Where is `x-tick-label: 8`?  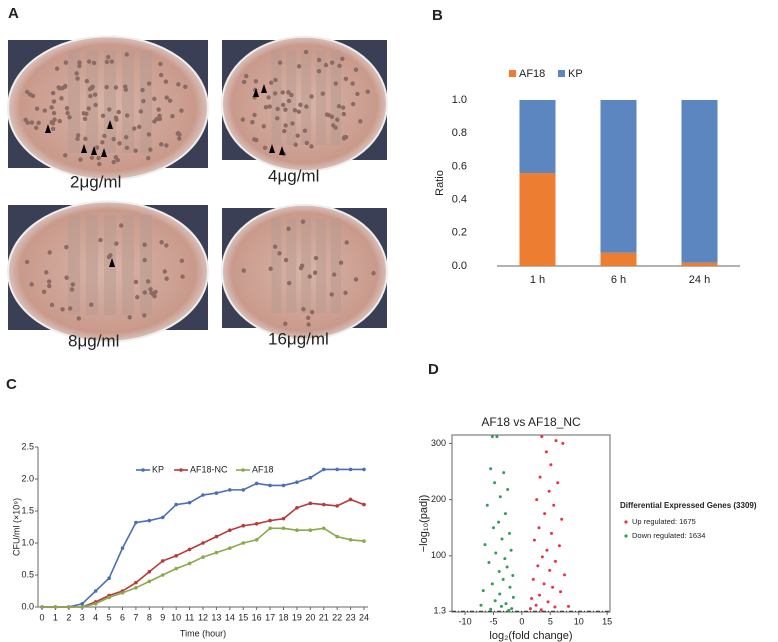 x-tick-label: 8 is located at coordinates (149, 617).